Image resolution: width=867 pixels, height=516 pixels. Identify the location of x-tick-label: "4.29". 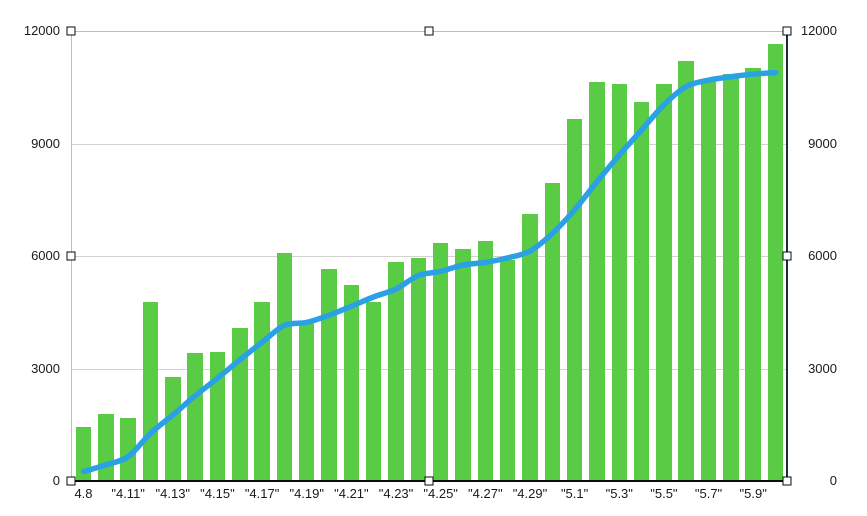
(530, 493).